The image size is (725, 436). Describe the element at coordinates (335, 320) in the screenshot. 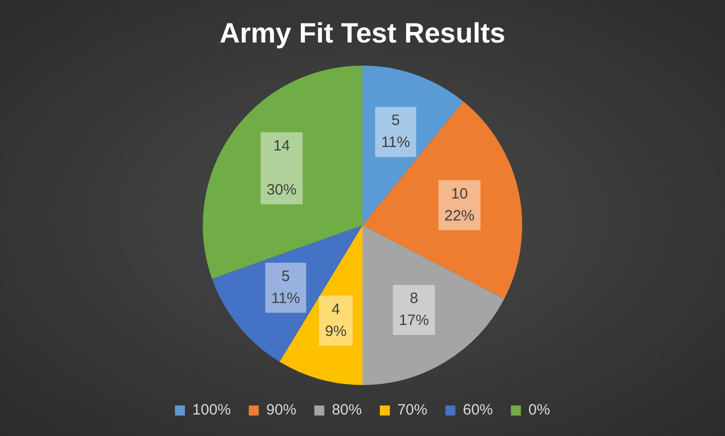

I see `data-label: 4 9%` at that location.